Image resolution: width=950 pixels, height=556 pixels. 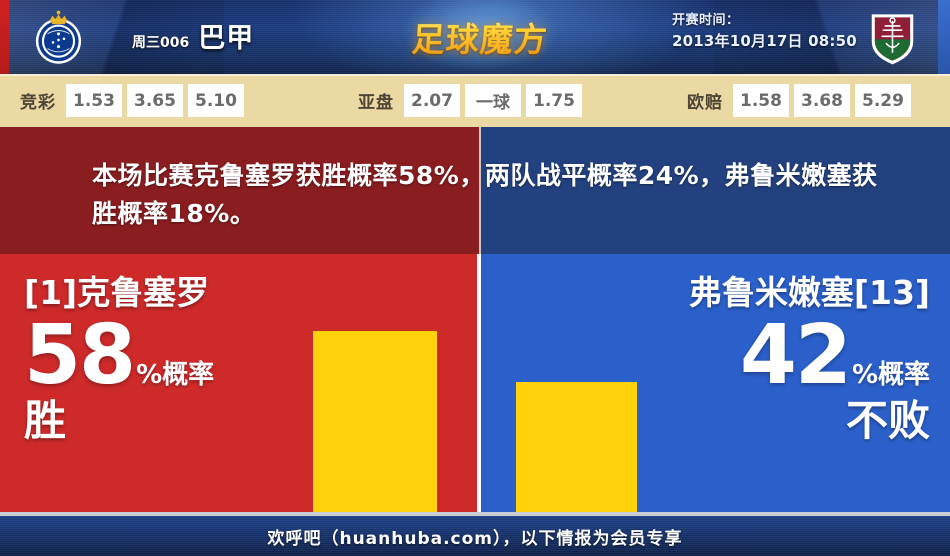 What do you see at coordinates (45, 420) in the screenshot?
I see `home-outcome-label: 胜` at bounding box center [45, 420].